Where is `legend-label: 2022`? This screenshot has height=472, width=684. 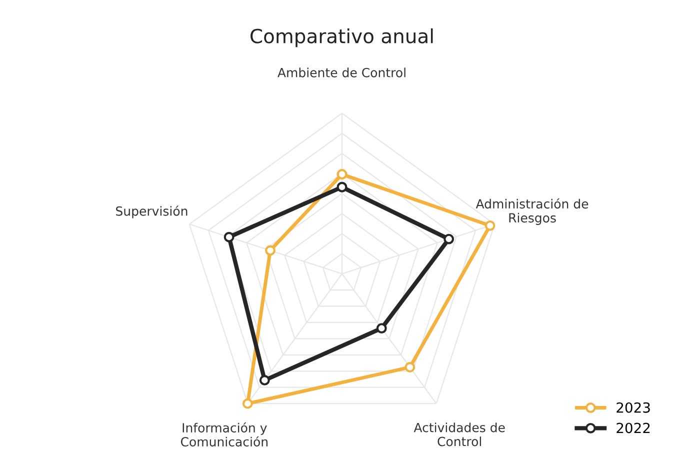 legend-label: 2022 is located at coordinates (633, 428).